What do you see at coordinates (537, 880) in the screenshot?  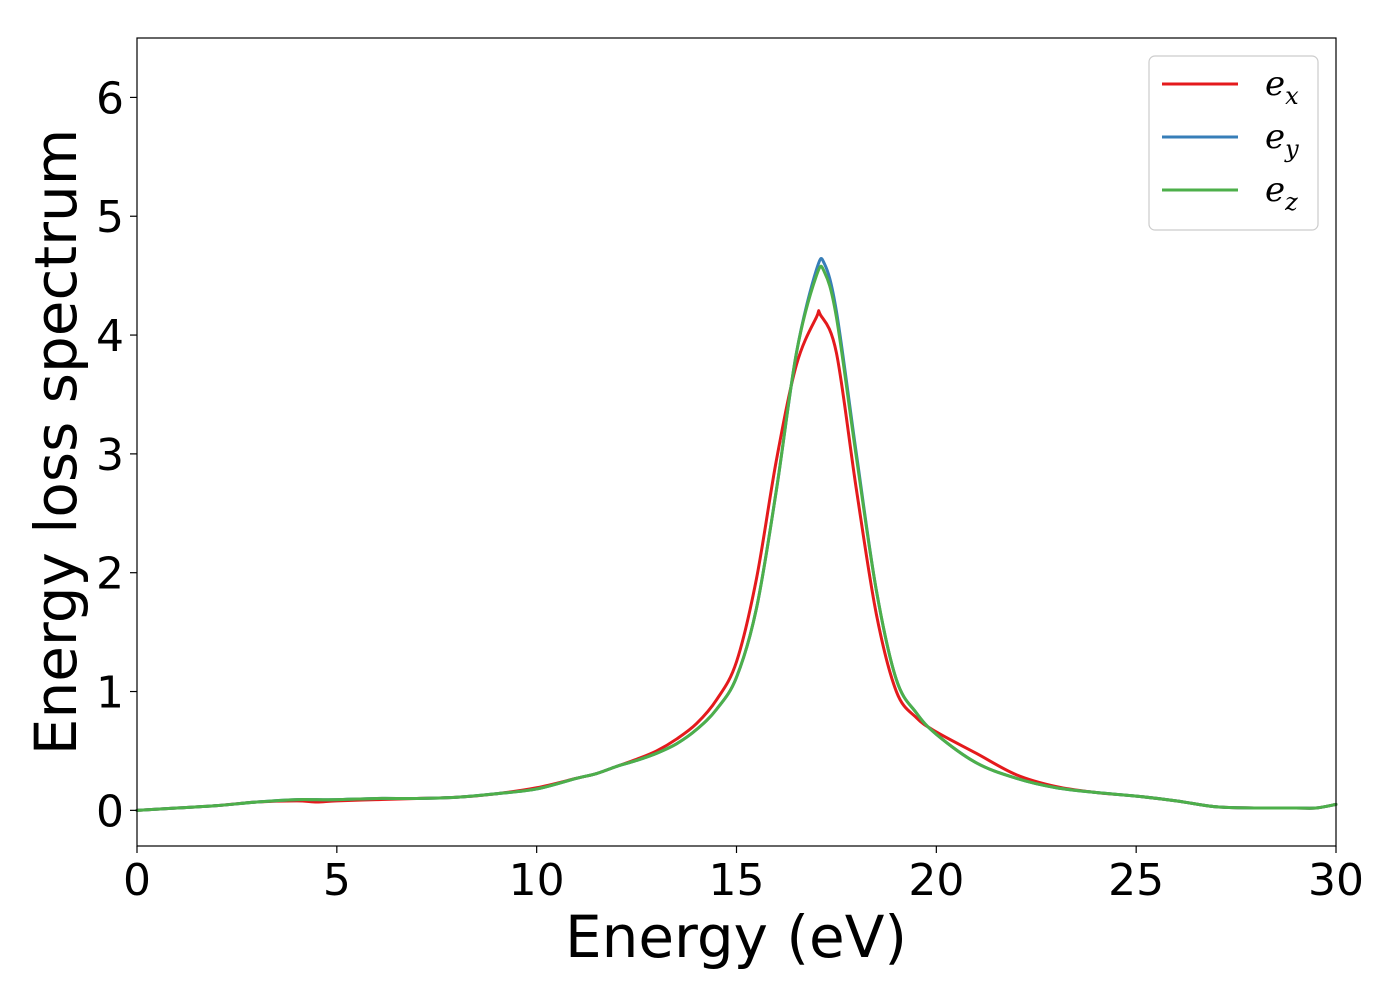 I see `x-tick-label: 10` at bounding box center [537, 880].